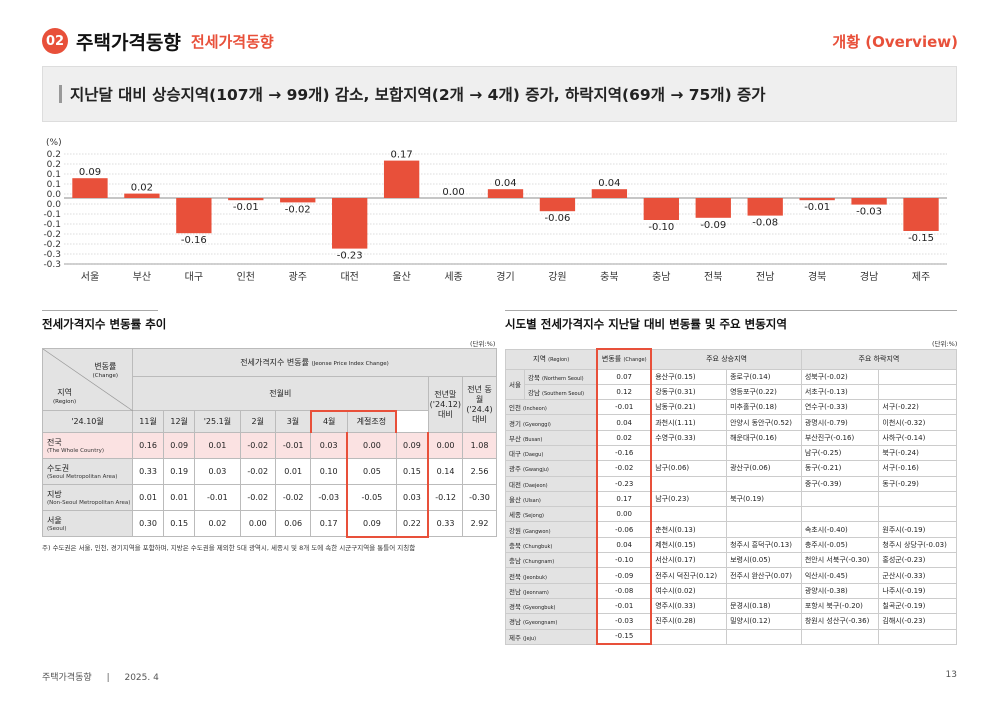 The height and width of the screenshot is (707, 1000). Describe the element at coordinates (731, 499) in the screenshot. I see `table-row: 울산 (Ulsan) 0.17 남구(0.23) 북구(0.19)` at that location.